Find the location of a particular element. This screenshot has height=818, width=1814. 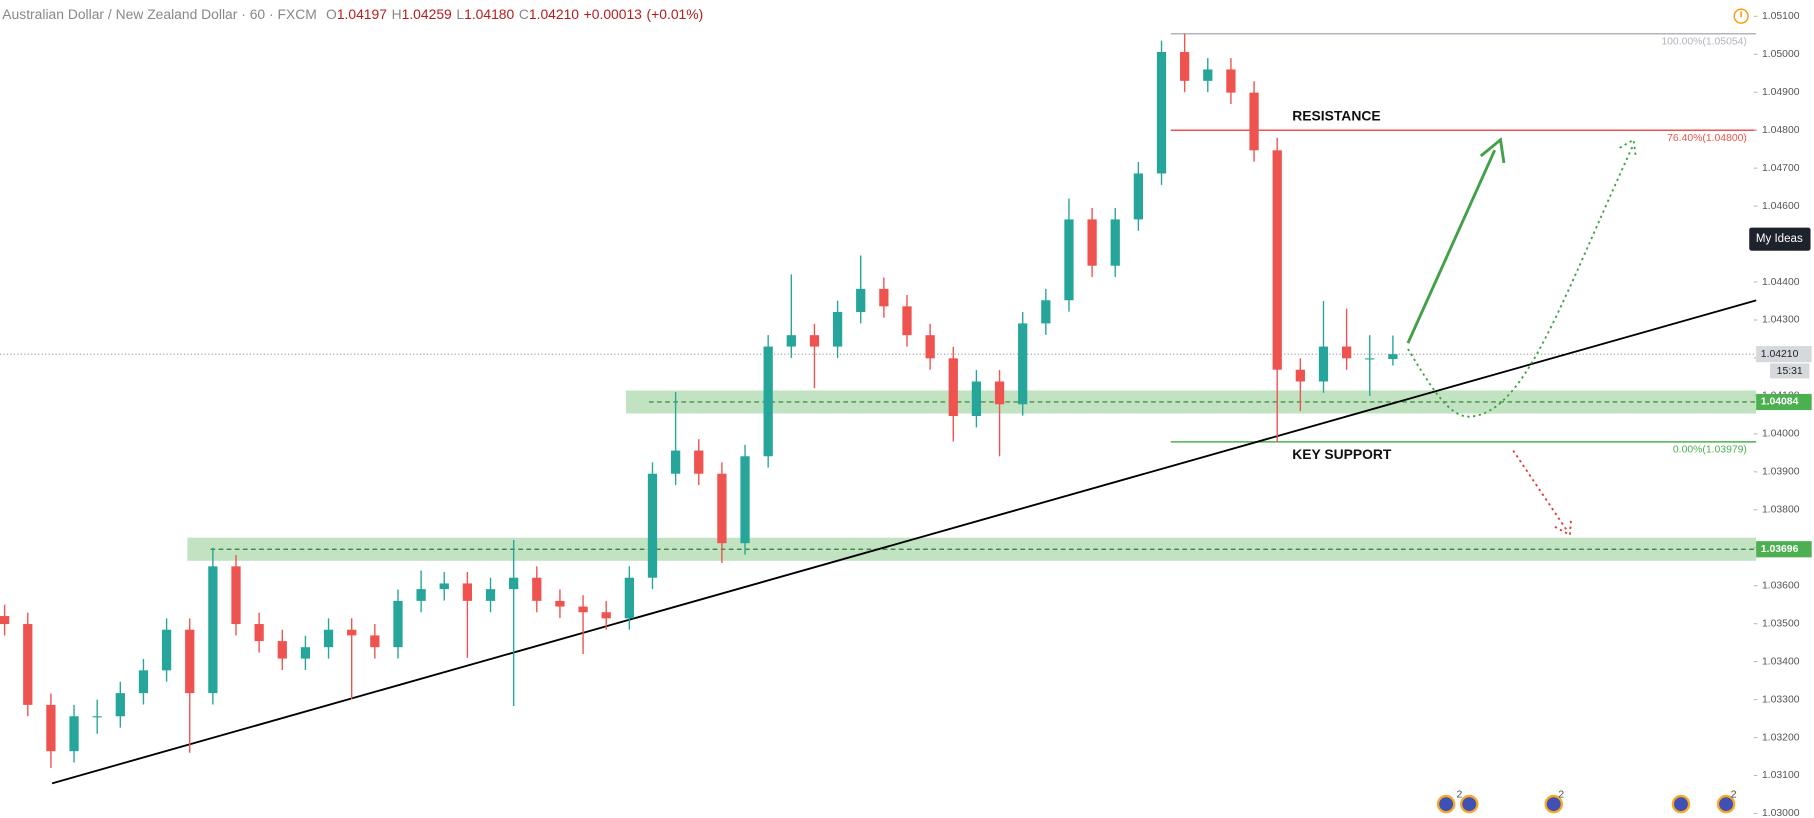

button-bg is located at coordinates (1780, 239).